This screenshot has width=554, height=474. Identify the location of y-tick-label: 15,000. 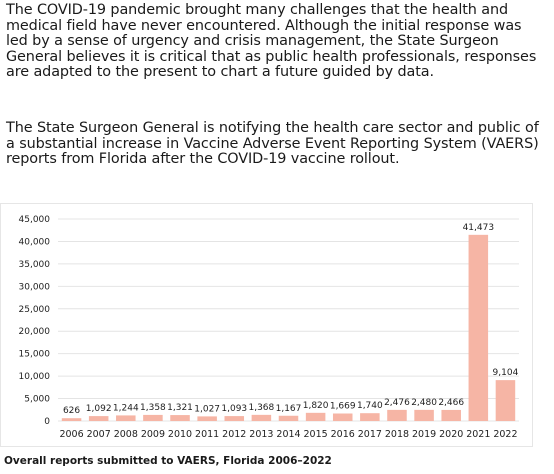
(35, 355).